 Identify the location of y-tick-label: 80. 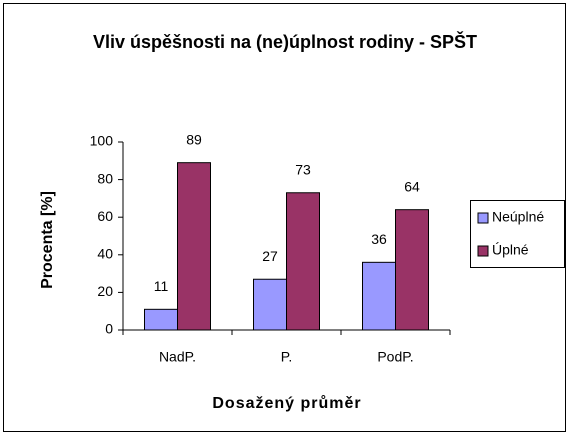
(105, 178).